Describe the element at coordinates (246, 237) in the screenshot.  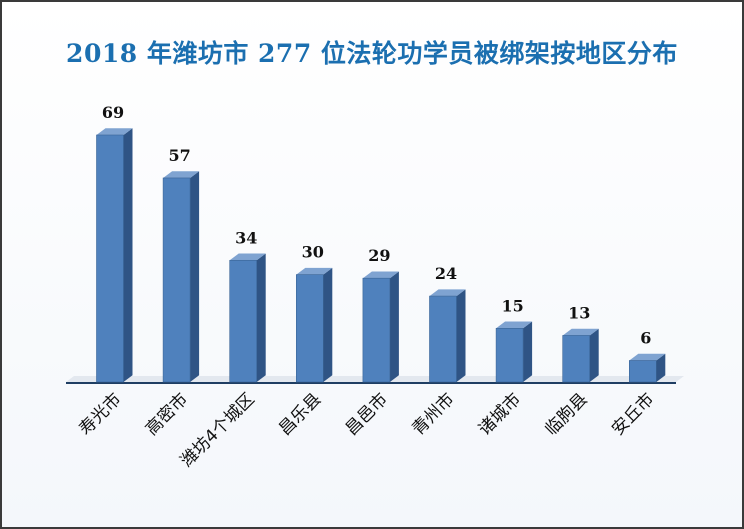
I see `data-label: 34` at that location.